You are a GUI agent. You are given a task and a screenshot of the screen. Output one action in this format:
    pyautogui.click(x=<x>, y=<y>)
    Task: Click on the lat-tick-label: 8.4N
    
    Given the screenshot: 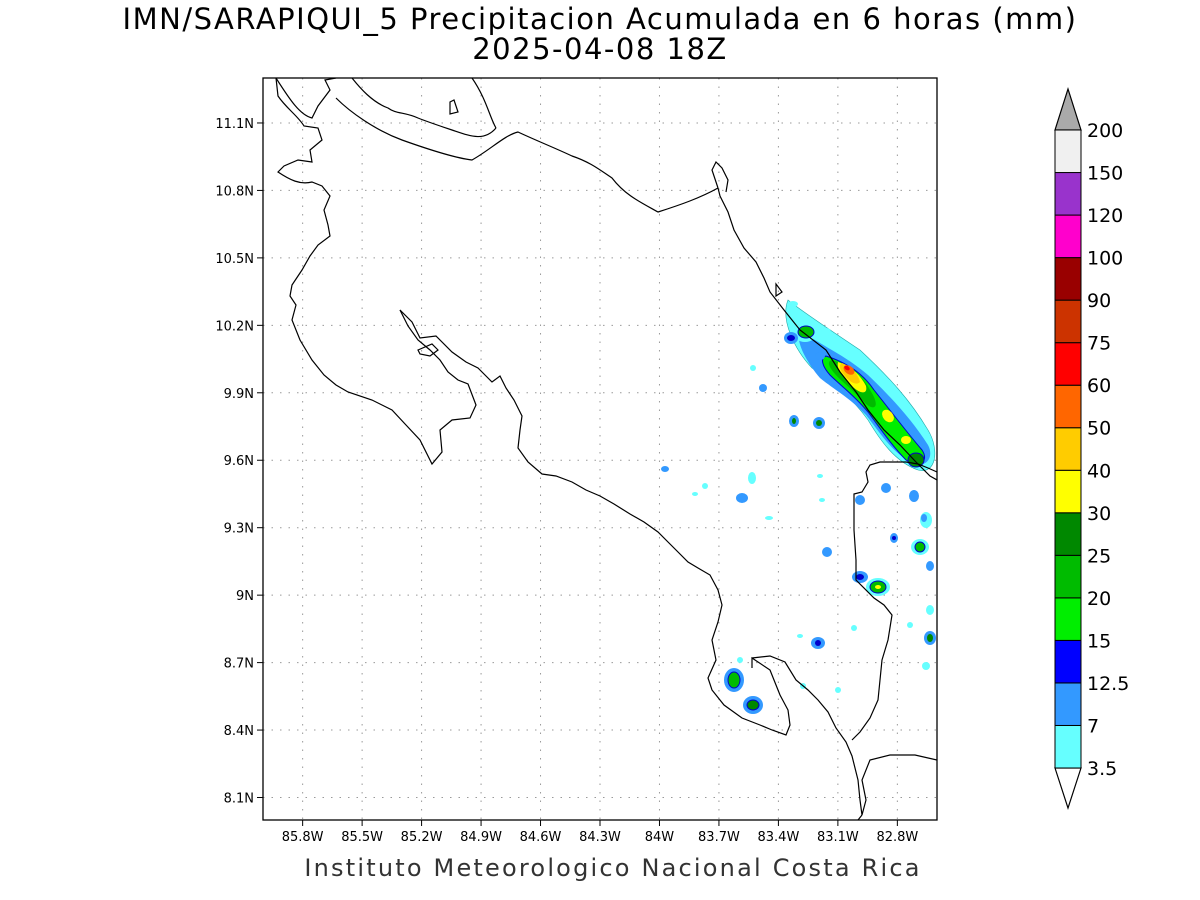 What is the action you would take?
    pyautogui.click(x=239, y=731)
    